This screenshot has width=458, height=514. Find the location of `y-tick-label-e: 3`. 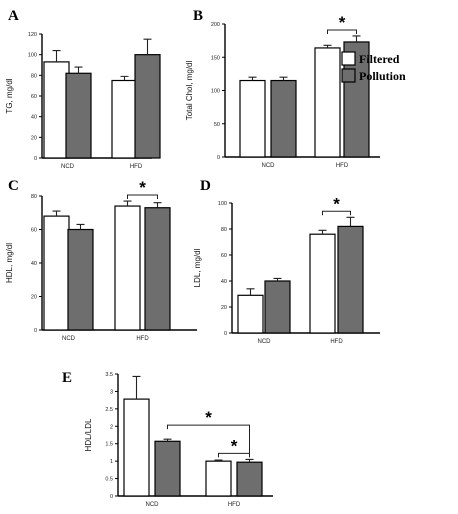

y-tick-label-e: 3 is located at coordinates (111, 392).